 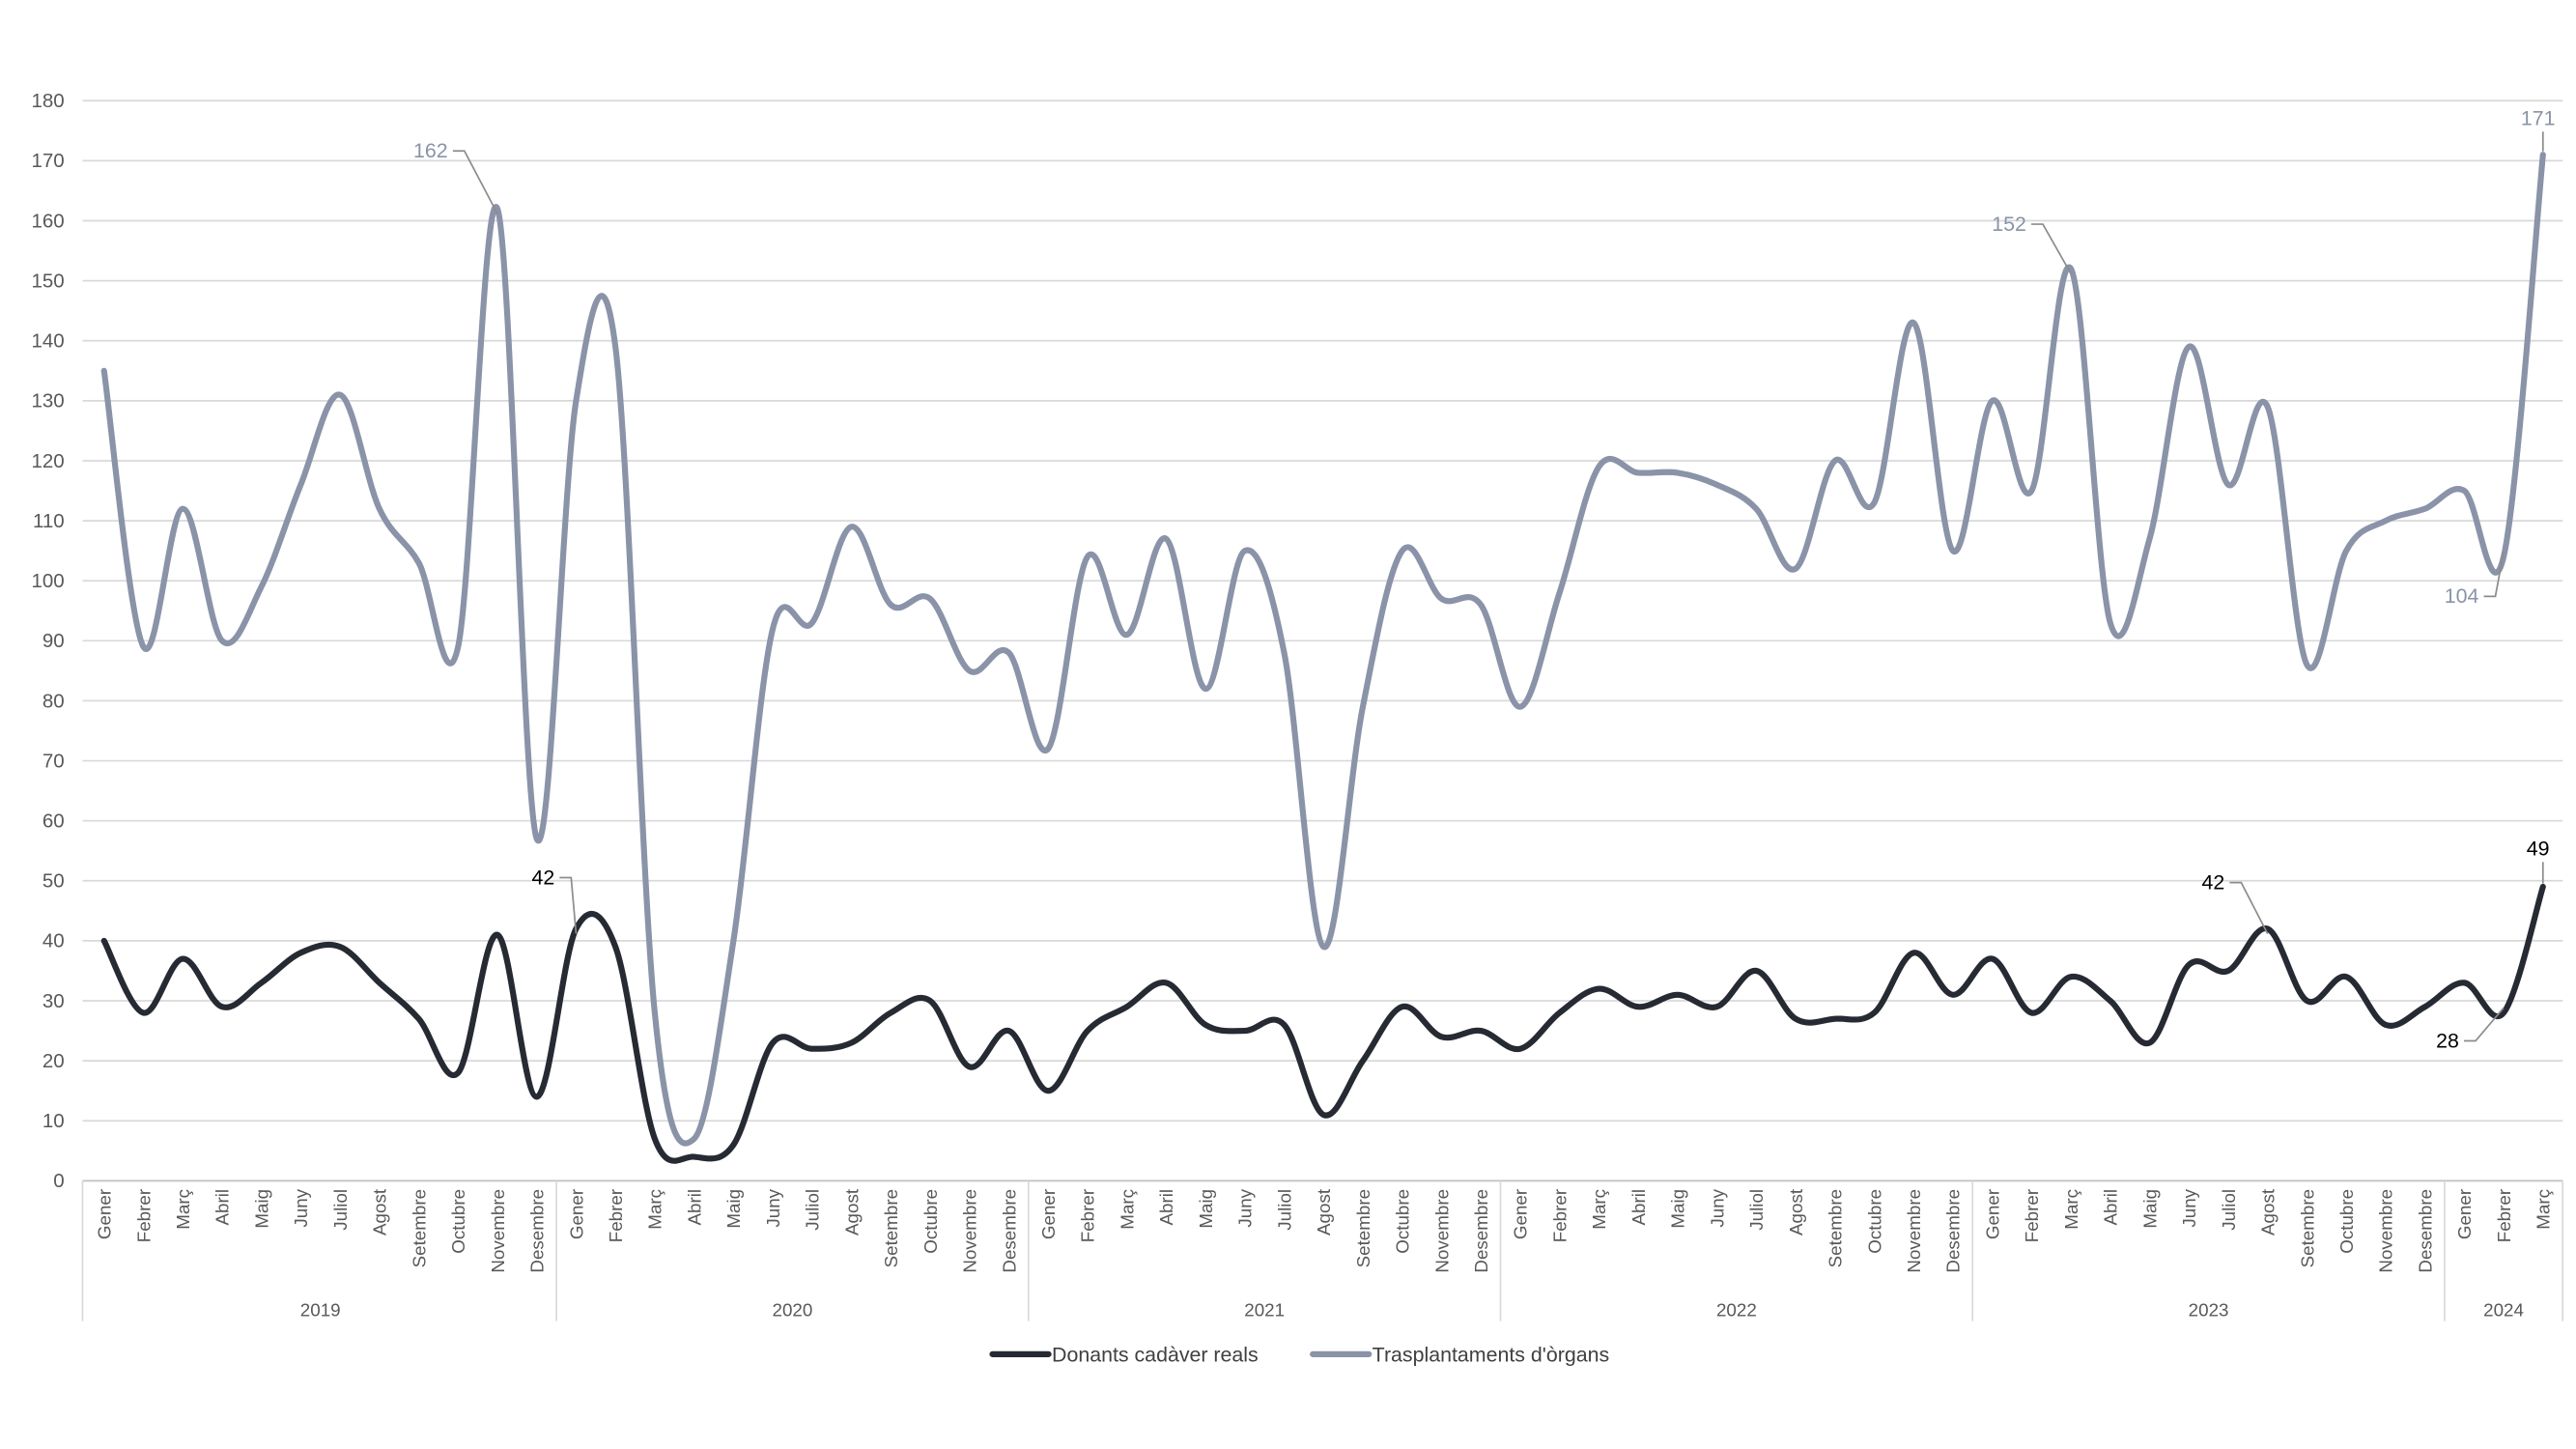 What do you see at coordinates (1124, 1355) in the screenshot?
I see `legend-item-0: Donants cadàver reals` at bounding box center [1124, 1355].